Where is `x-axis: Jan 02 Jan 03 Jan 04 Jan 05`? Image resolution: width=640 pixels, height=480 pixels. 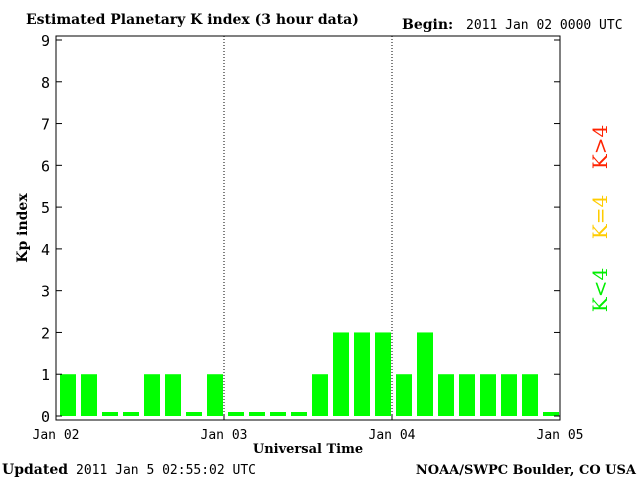
x-axis: Jan 02 Jan 03 Jan 04 Jan 05 is located at coordinates (308, 429).